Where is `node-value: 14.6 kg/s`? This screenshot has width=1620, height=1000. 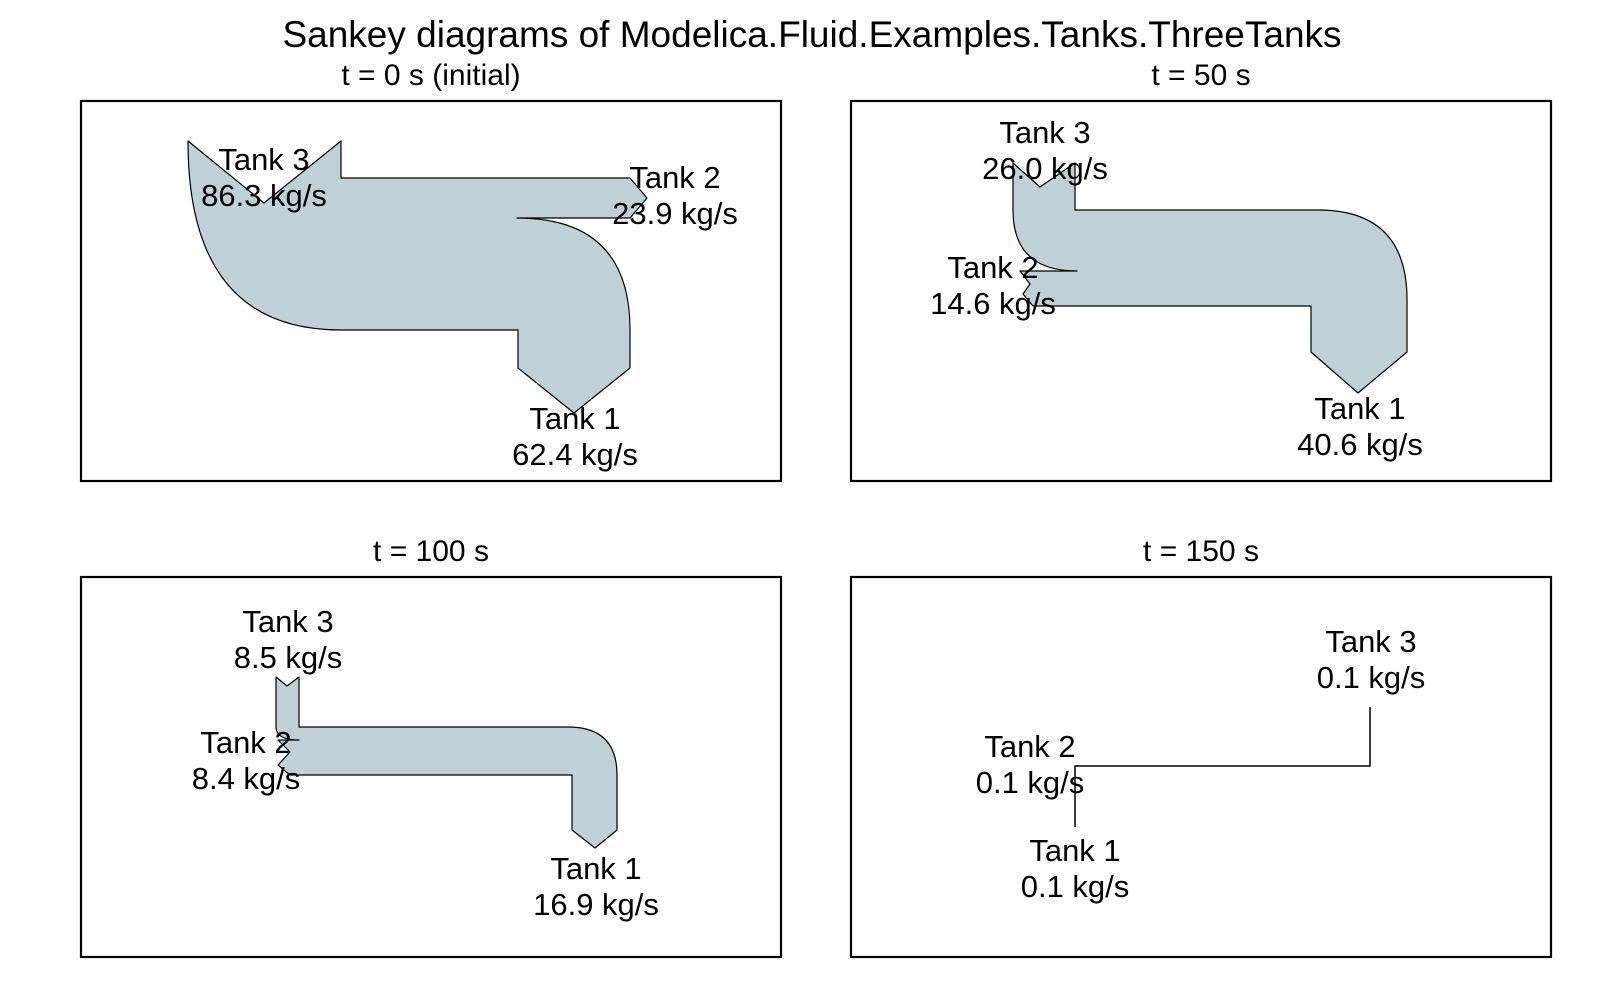 node-value: 14.6 kg/s is located at coordinates (993, 303).